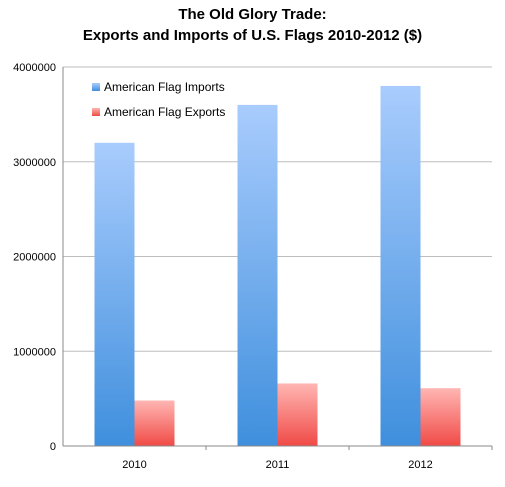  I want to click on bar-imports-2010, so click(114, 294).